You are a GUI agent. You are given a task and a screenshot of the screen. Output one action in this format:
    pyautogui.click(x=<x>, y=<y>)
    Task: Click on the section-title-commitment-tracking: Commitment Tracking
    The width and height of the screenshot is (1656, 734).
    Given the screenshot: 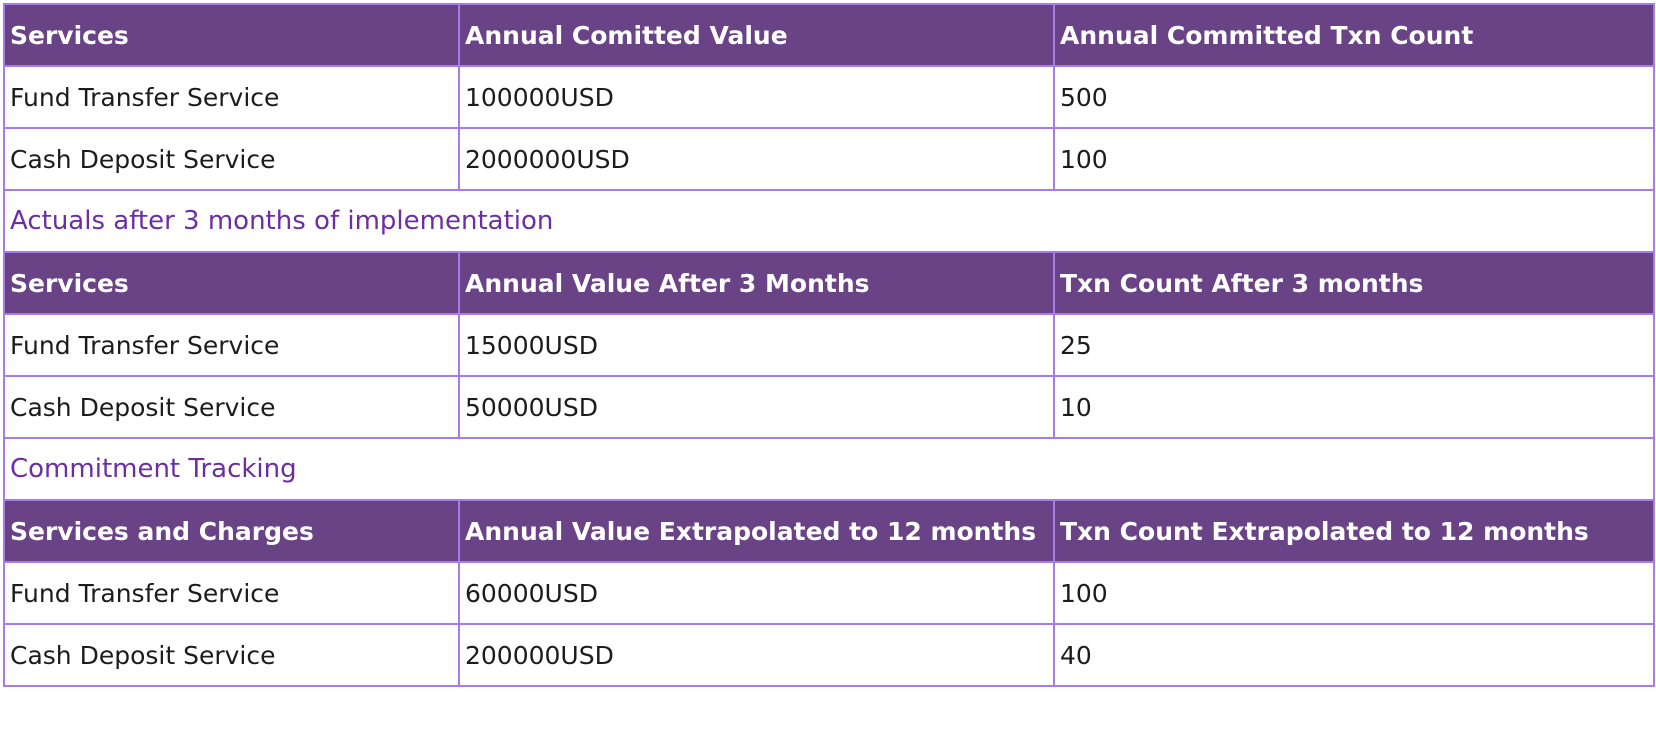 What is the action you would take?
    pyautogui.click(x=829, y=469)
    